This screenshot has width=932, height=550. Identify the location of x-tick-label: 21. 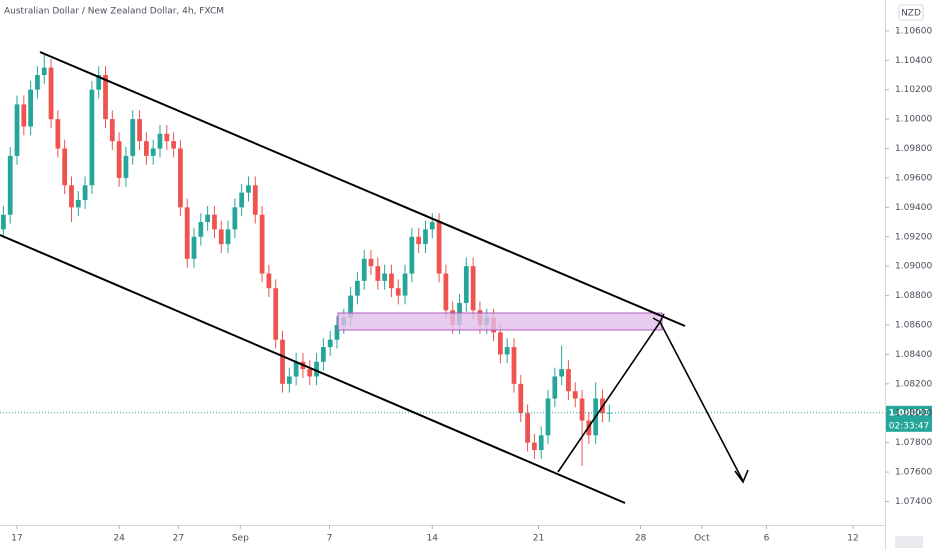
(538, 539).